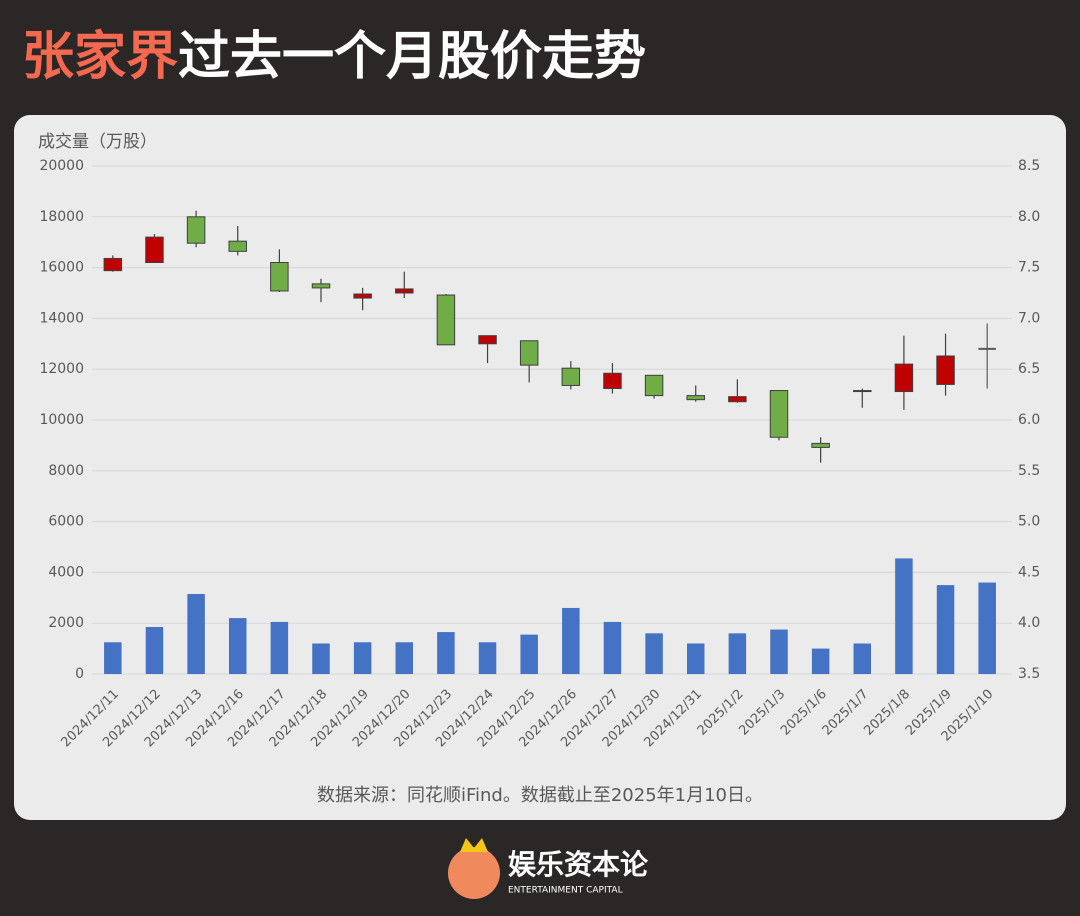  What do you see at coordinates (540, 795) in the screenshot?
I see `source-note: 数据来源：同花顺iFind。数据截止至2025年1月10日。` at bounding box center [540, 795].